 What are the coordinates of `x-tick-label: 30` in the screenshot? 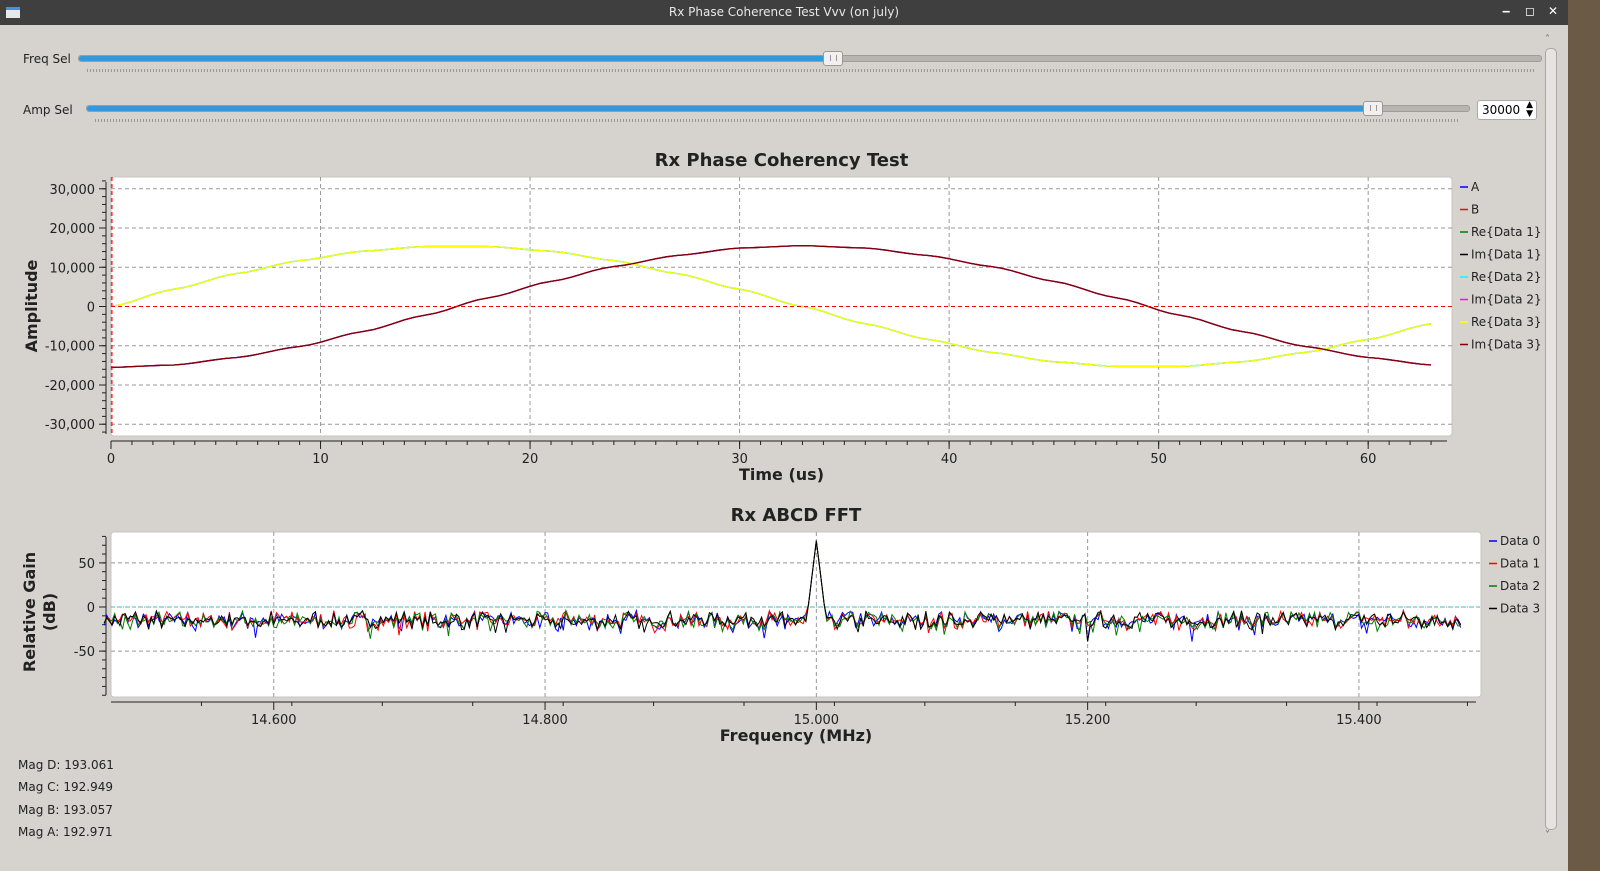 It's located at (739, 459).